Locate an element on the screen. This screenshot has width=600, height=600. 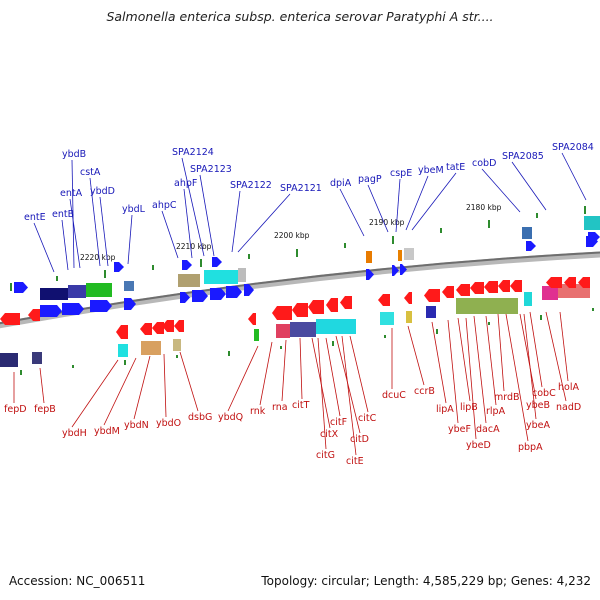
top-gene-label: cstA is located at coordinates (90, 172).